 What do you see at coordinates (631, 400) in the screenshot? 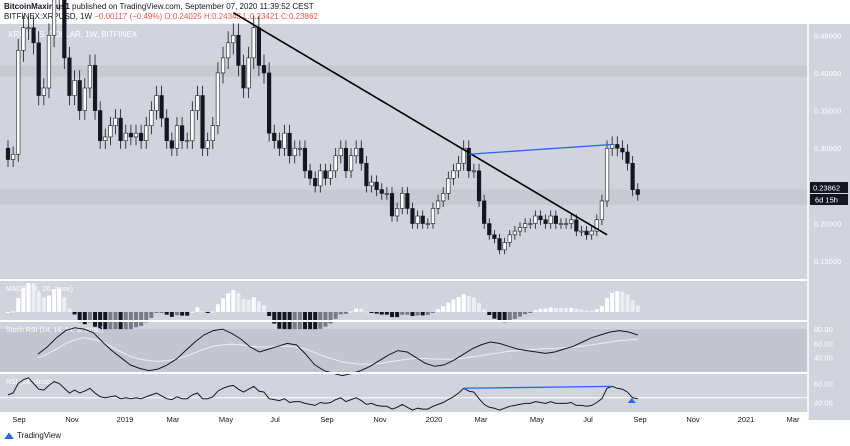
I see `divergence-arrow-icon` at bounding box center [631, 400].